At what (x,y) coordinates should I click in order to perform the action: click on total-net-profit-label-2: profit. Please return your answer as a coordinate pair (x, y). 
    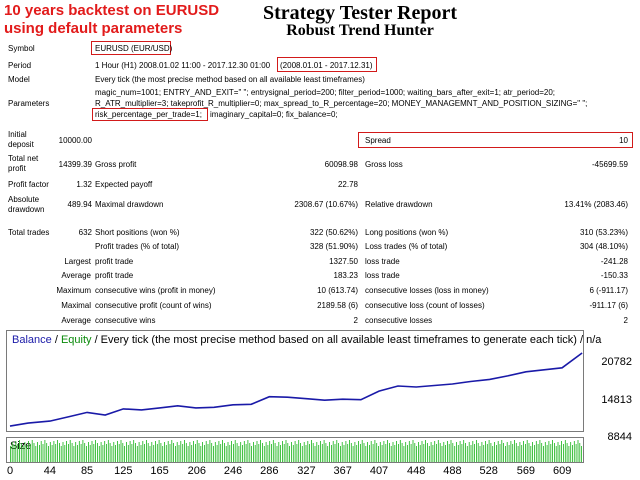
    Looking at the image, I should click on (17, 168).